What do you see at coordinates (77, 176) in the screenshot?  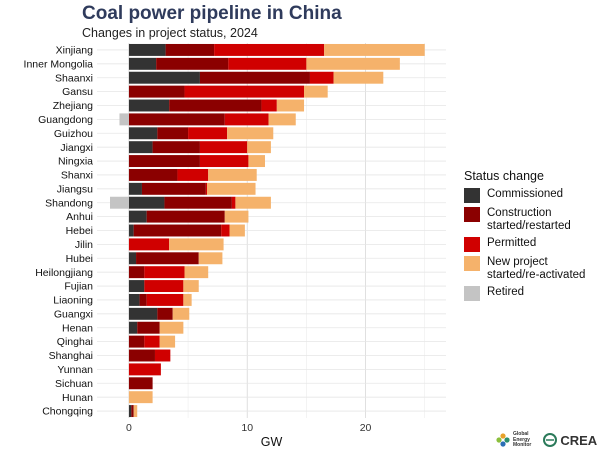 I see `category-label: Shanxi` at bounding box center [77, 176].